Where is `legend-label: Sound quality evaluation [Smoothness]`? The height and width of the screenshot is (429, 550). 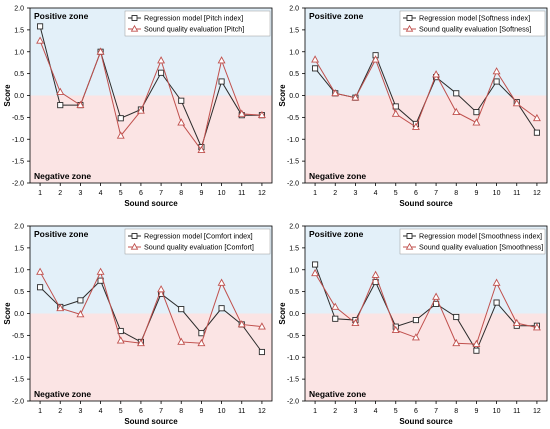
legend-label: Sound quality evaluation [Smoothness] is located at coordinates (481, 247).